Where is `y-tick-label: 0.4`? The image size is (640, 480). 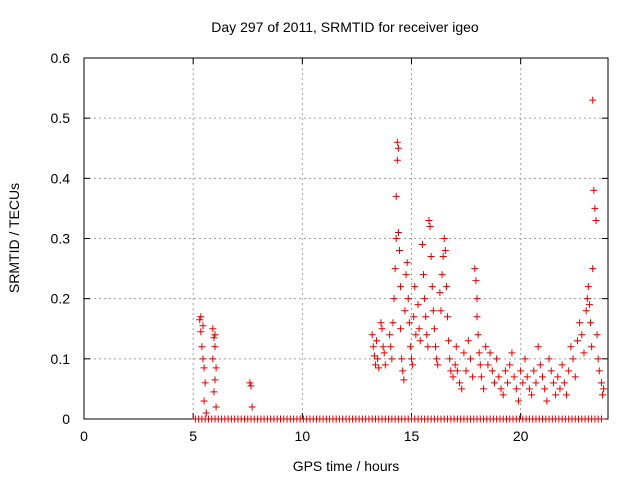 y-tick-label: 0.4 is located at coordinates (61, 178).